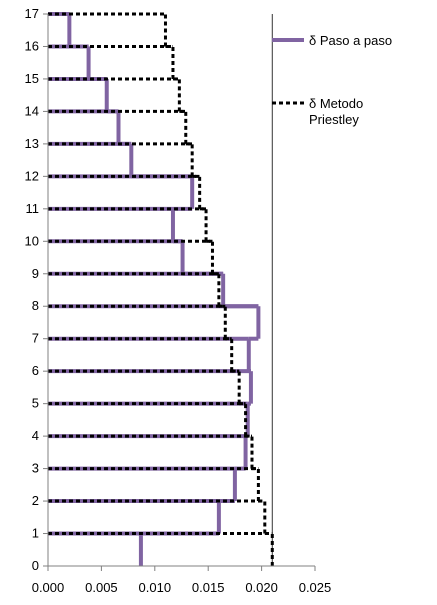 This screenshot has width=437, height=605. I want to click on legend-label-paso-a-paso: δ Paso a paso, so click(350, 40).